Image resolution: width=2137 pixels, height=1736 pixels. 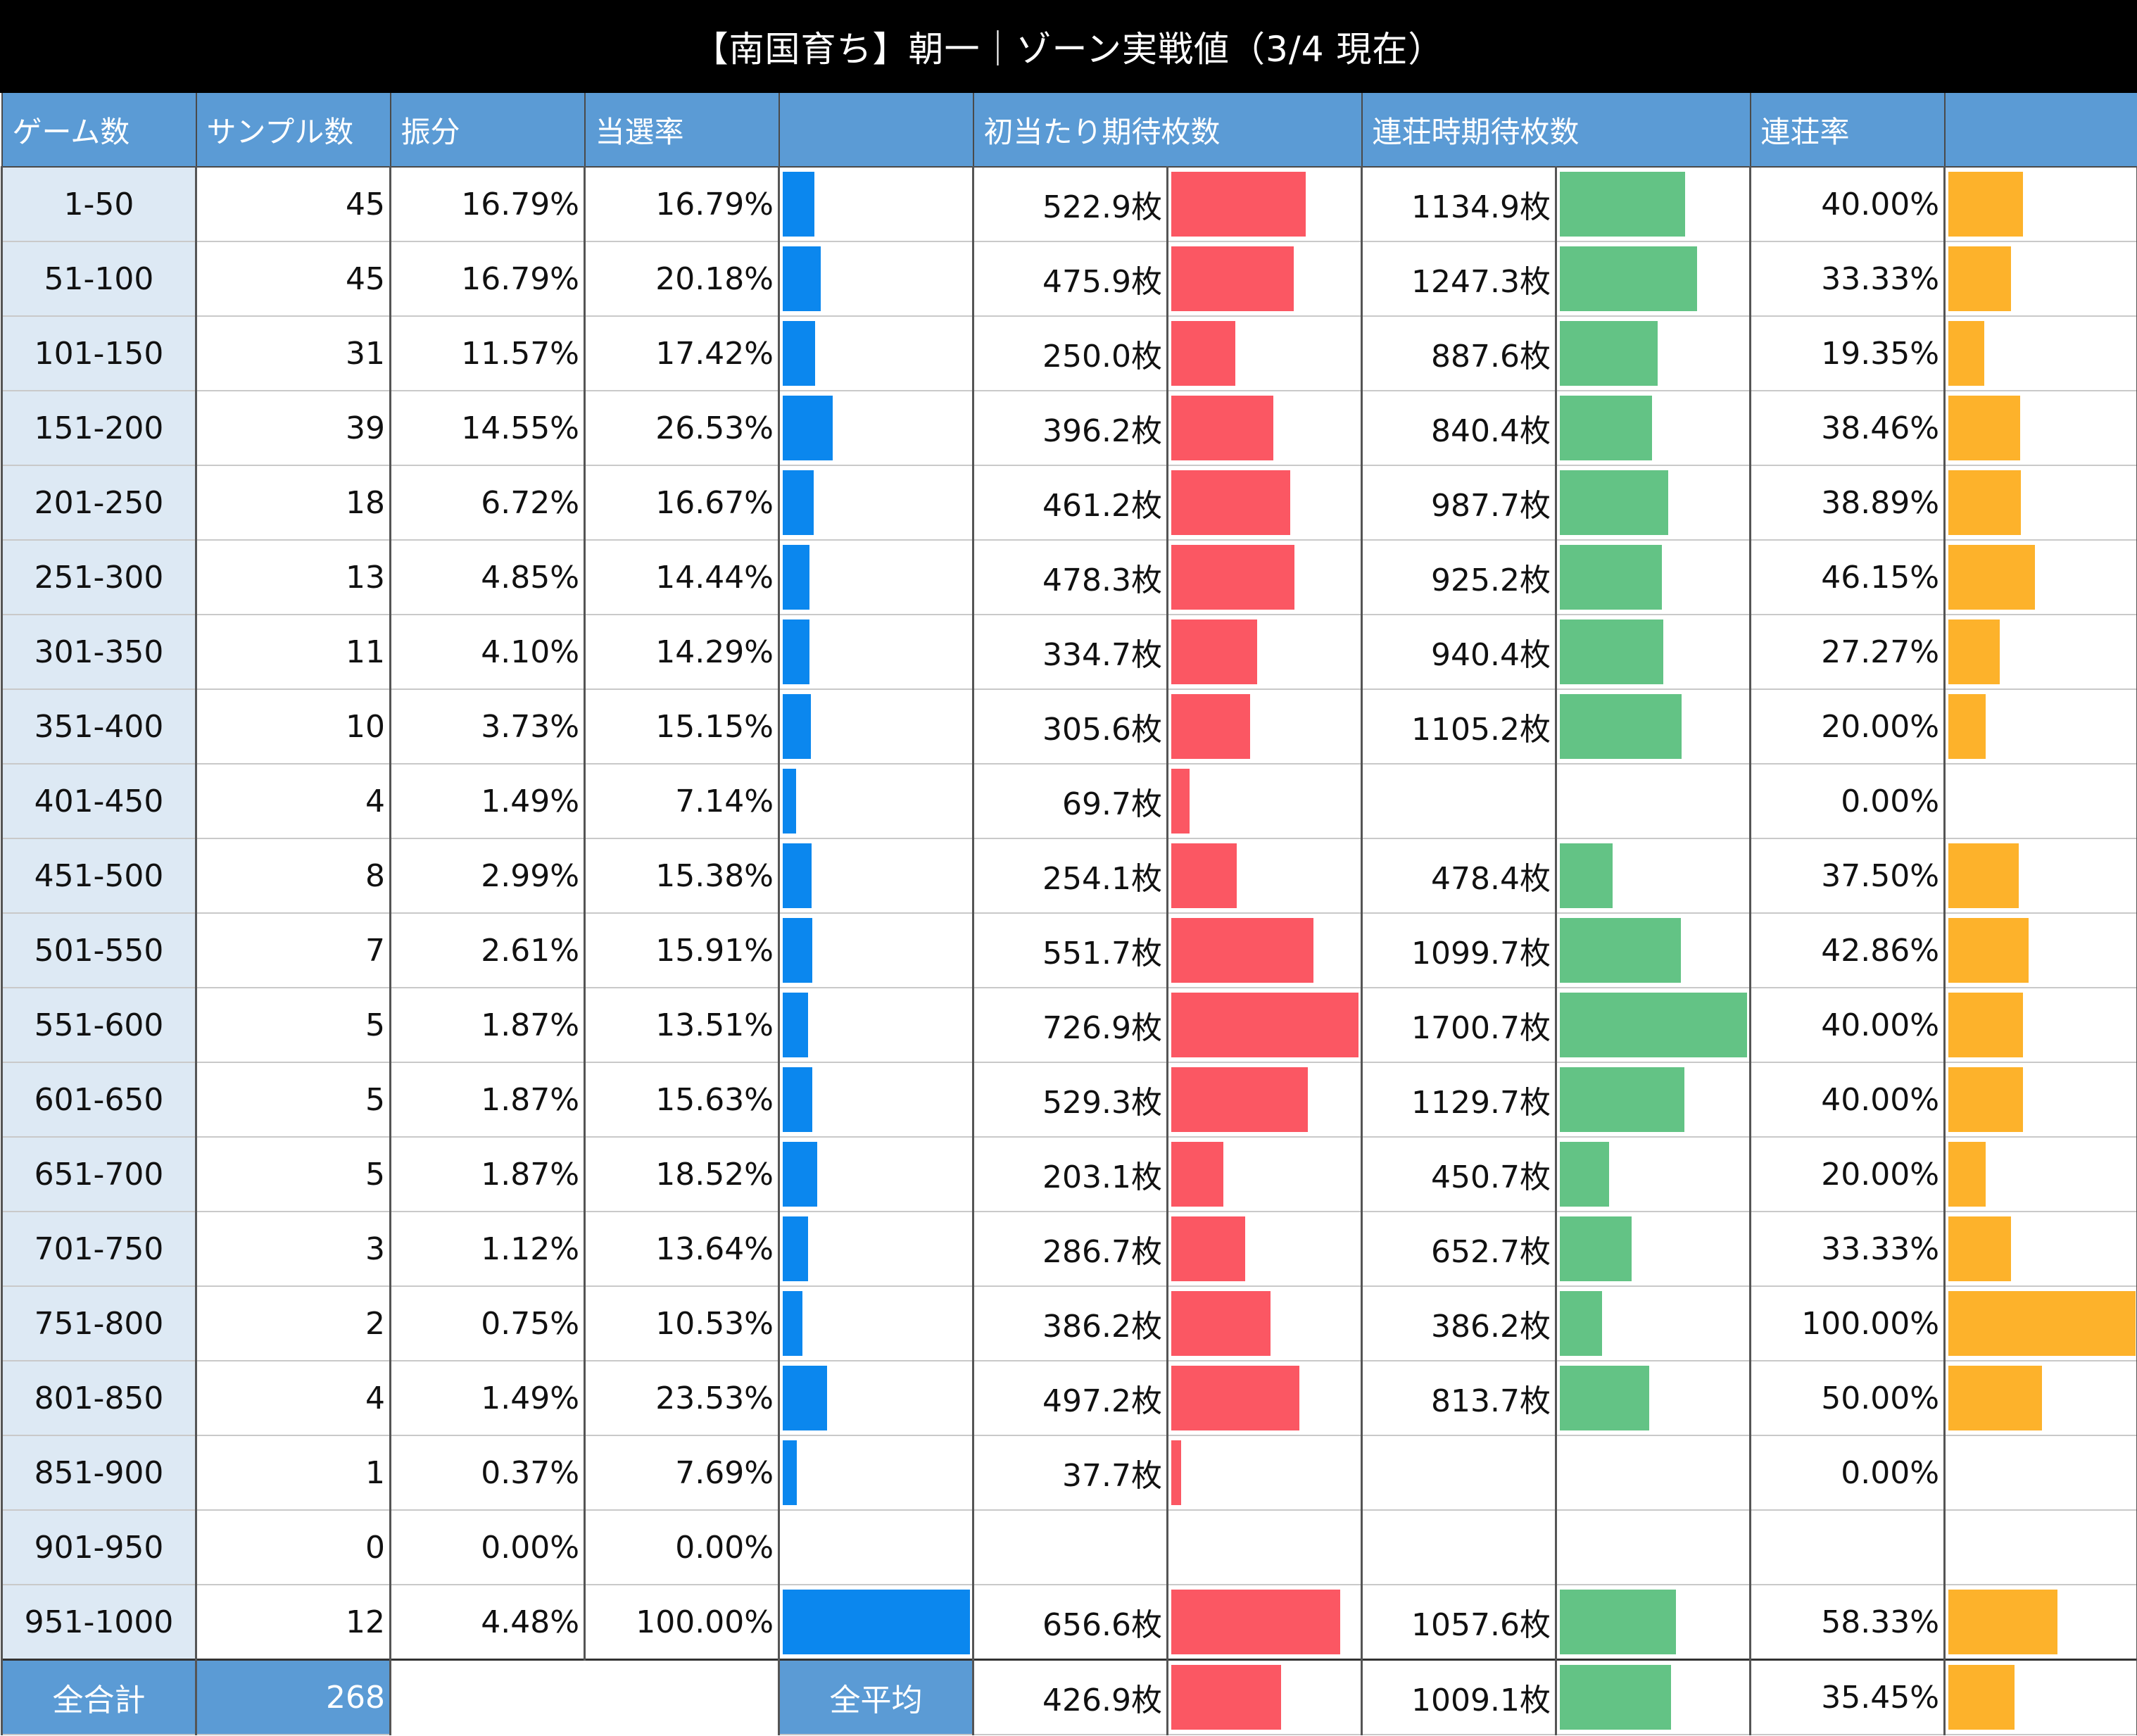 I want to click on game-range-cell: 101-150, so click(x=99, y=353).